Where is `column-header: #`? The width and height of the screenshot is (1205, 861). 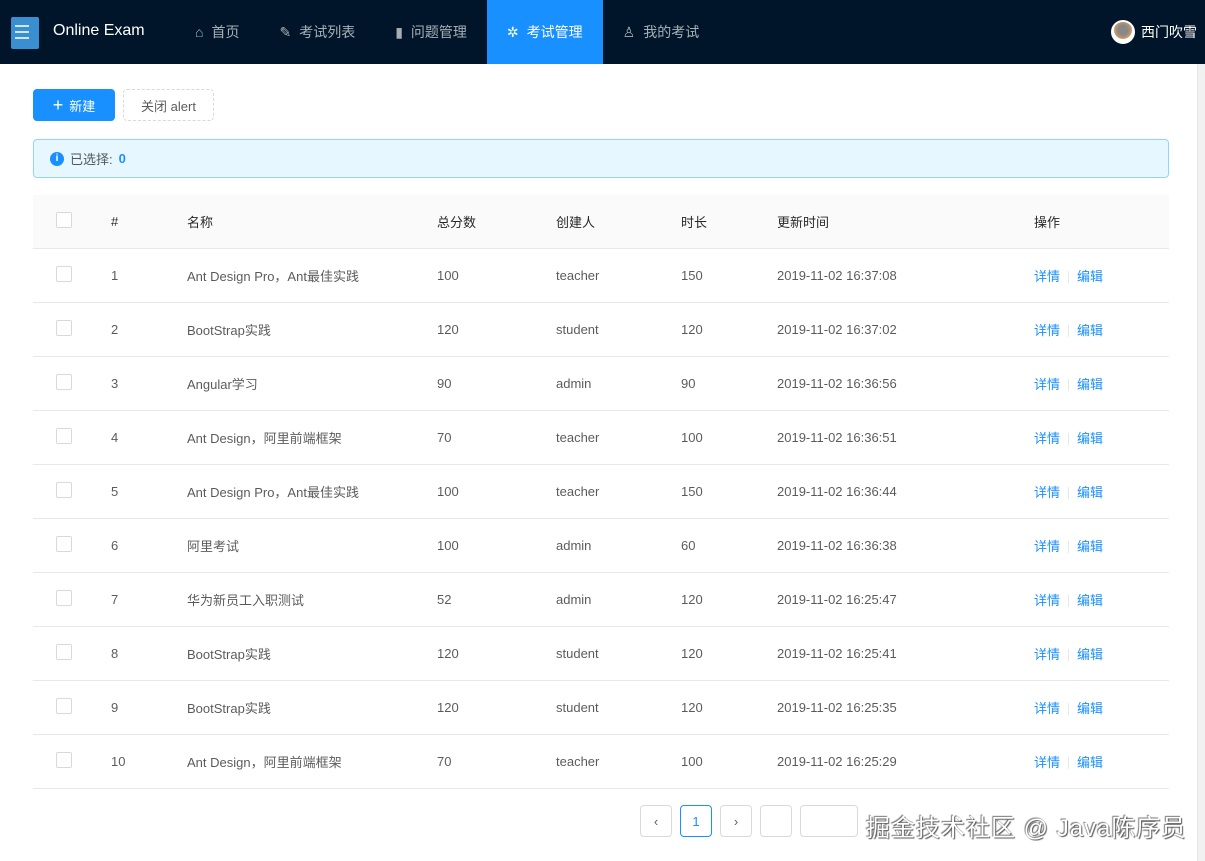 column-header: # is located at coordinates (149, 222).